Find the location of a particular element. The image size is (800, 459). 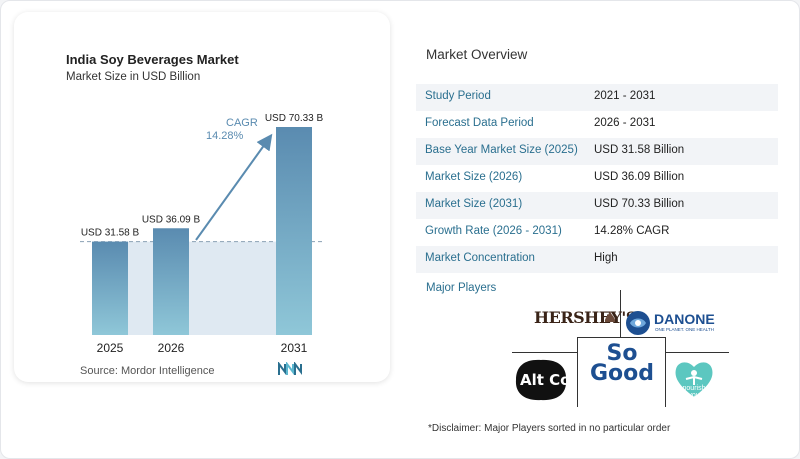

row-value: High is located at coordinates (606, 258).